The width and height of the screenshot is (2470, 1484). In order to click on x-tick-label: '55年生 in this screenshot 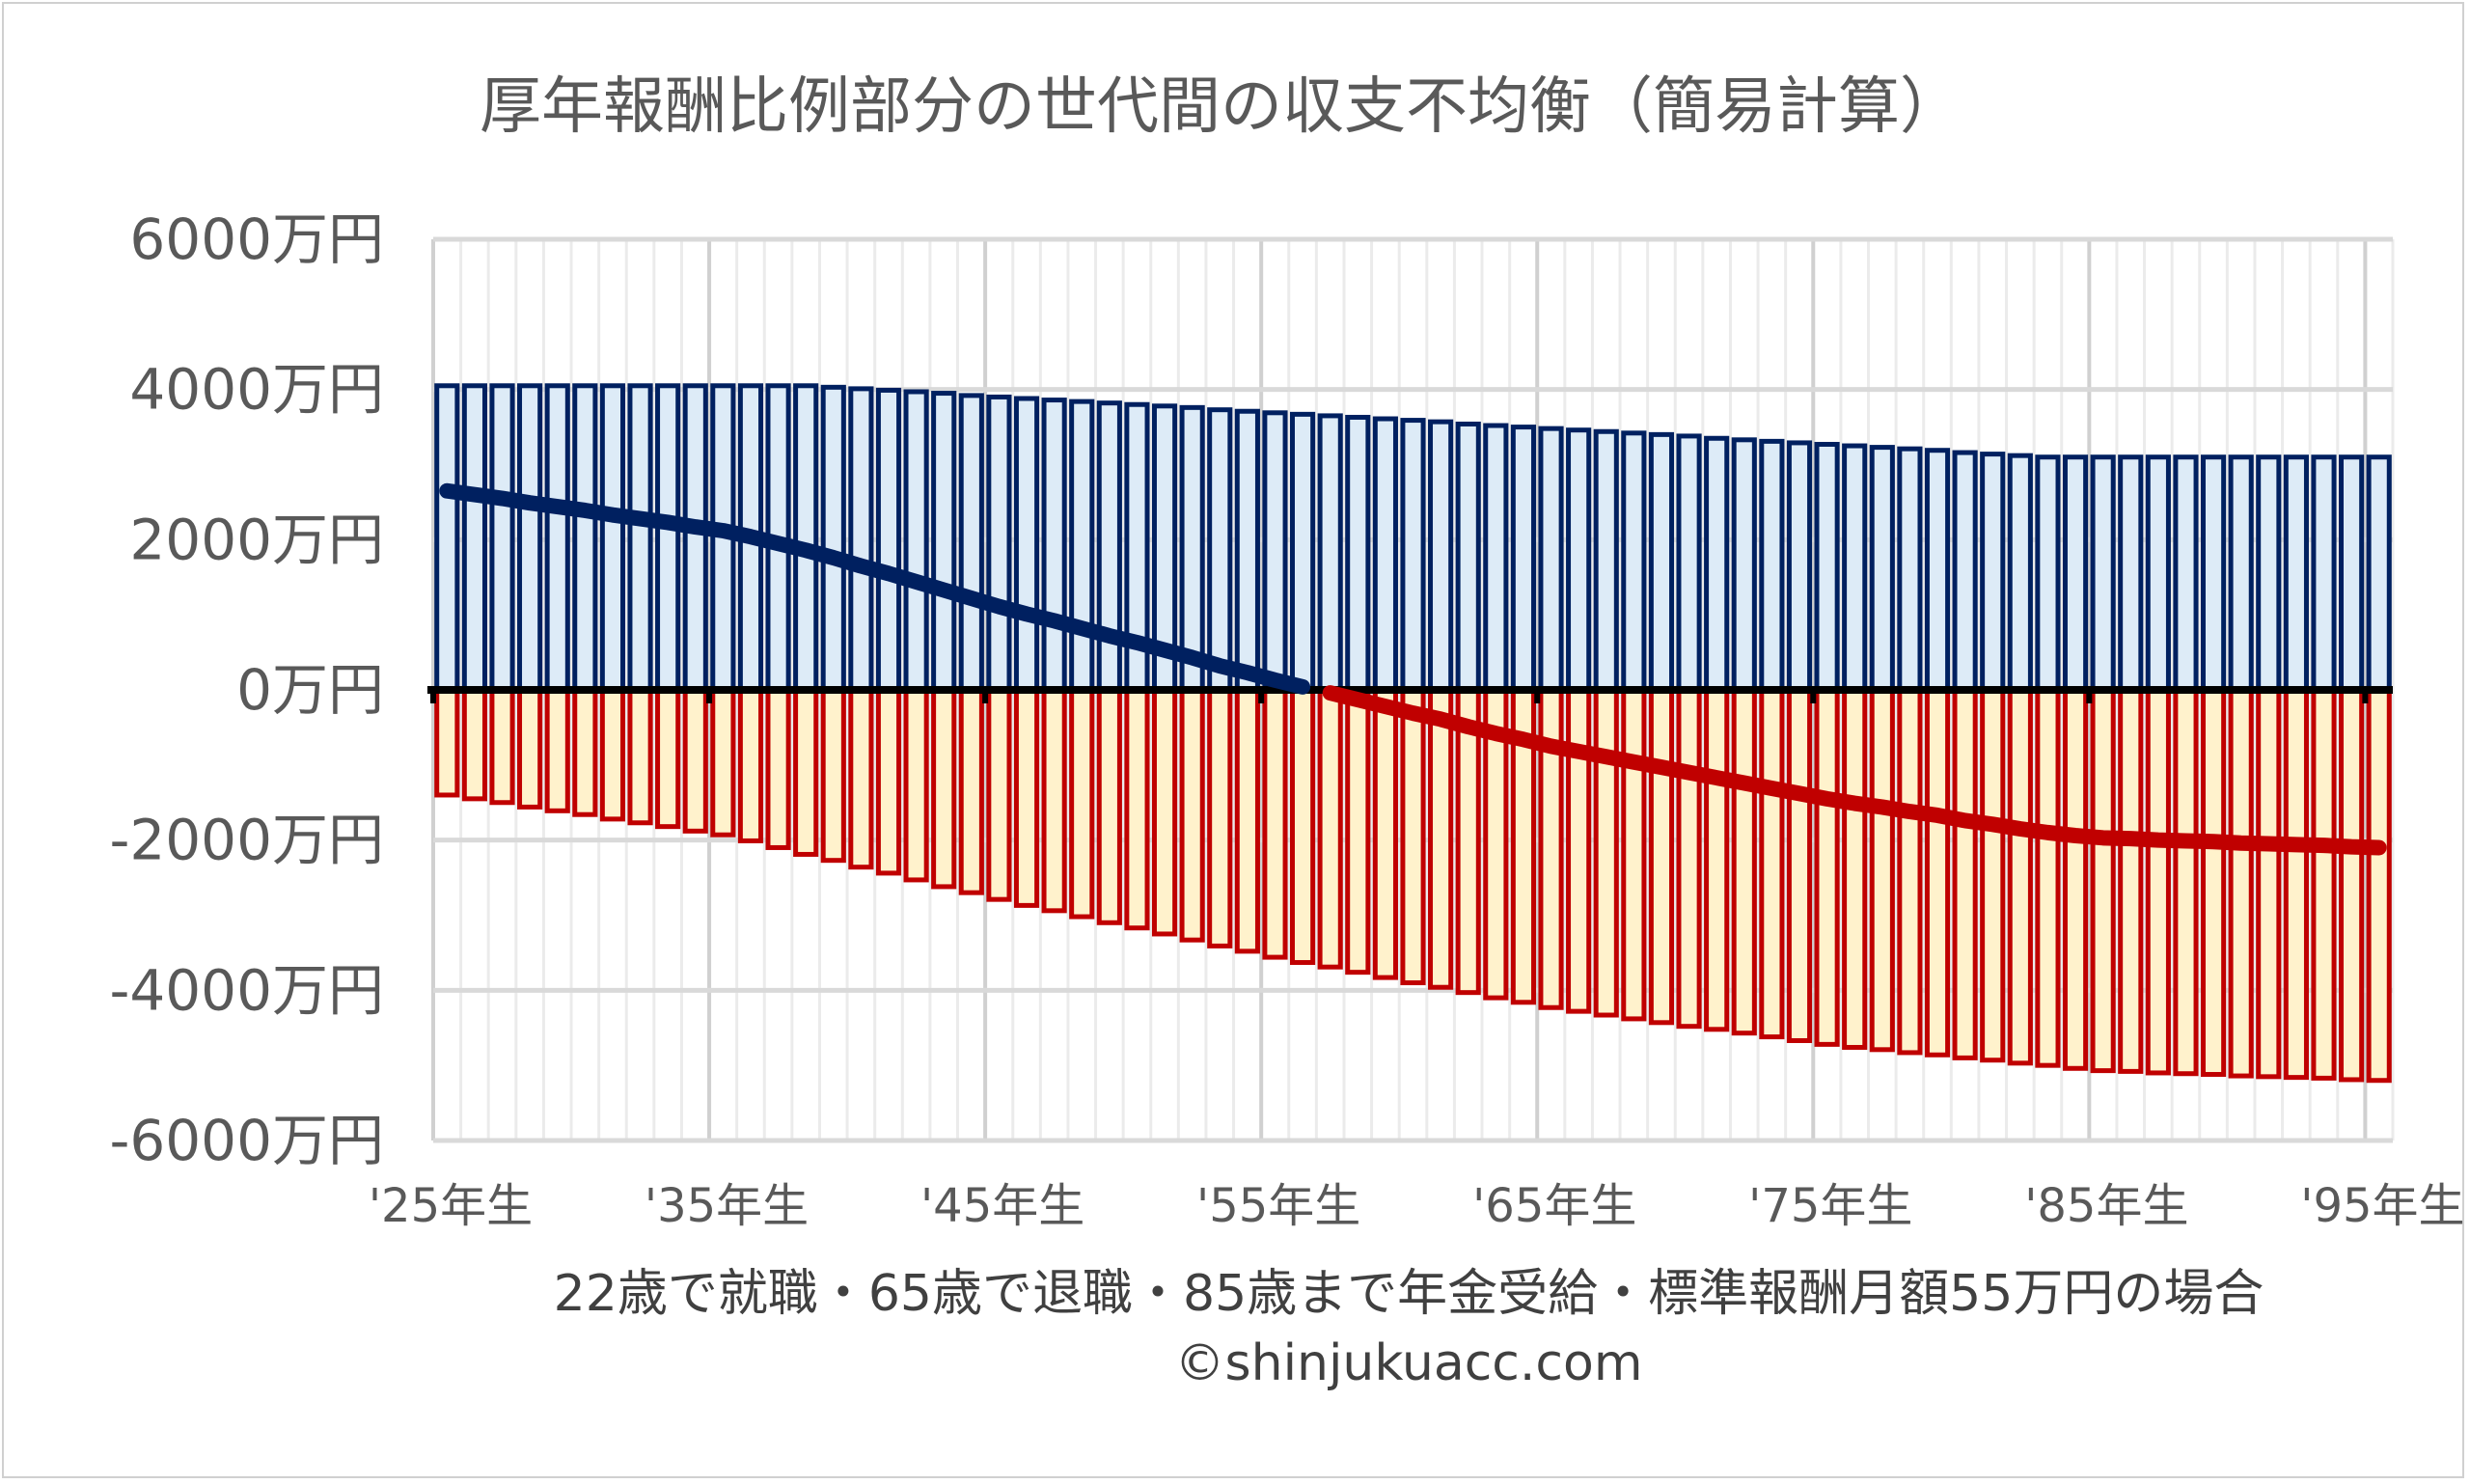, I will do `click(1278, 1206)`.